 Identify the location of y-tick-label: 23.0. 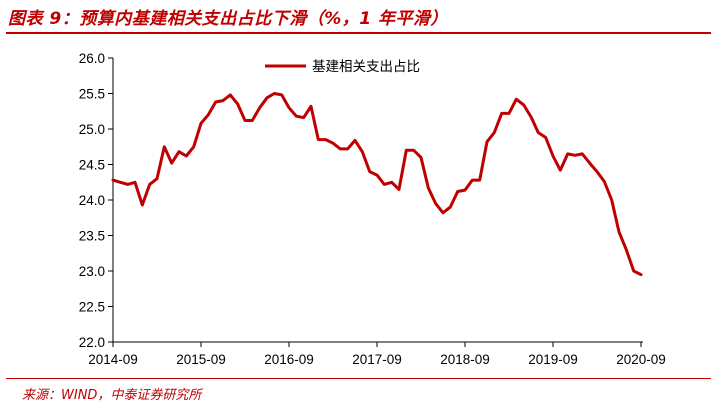
(92, 271).